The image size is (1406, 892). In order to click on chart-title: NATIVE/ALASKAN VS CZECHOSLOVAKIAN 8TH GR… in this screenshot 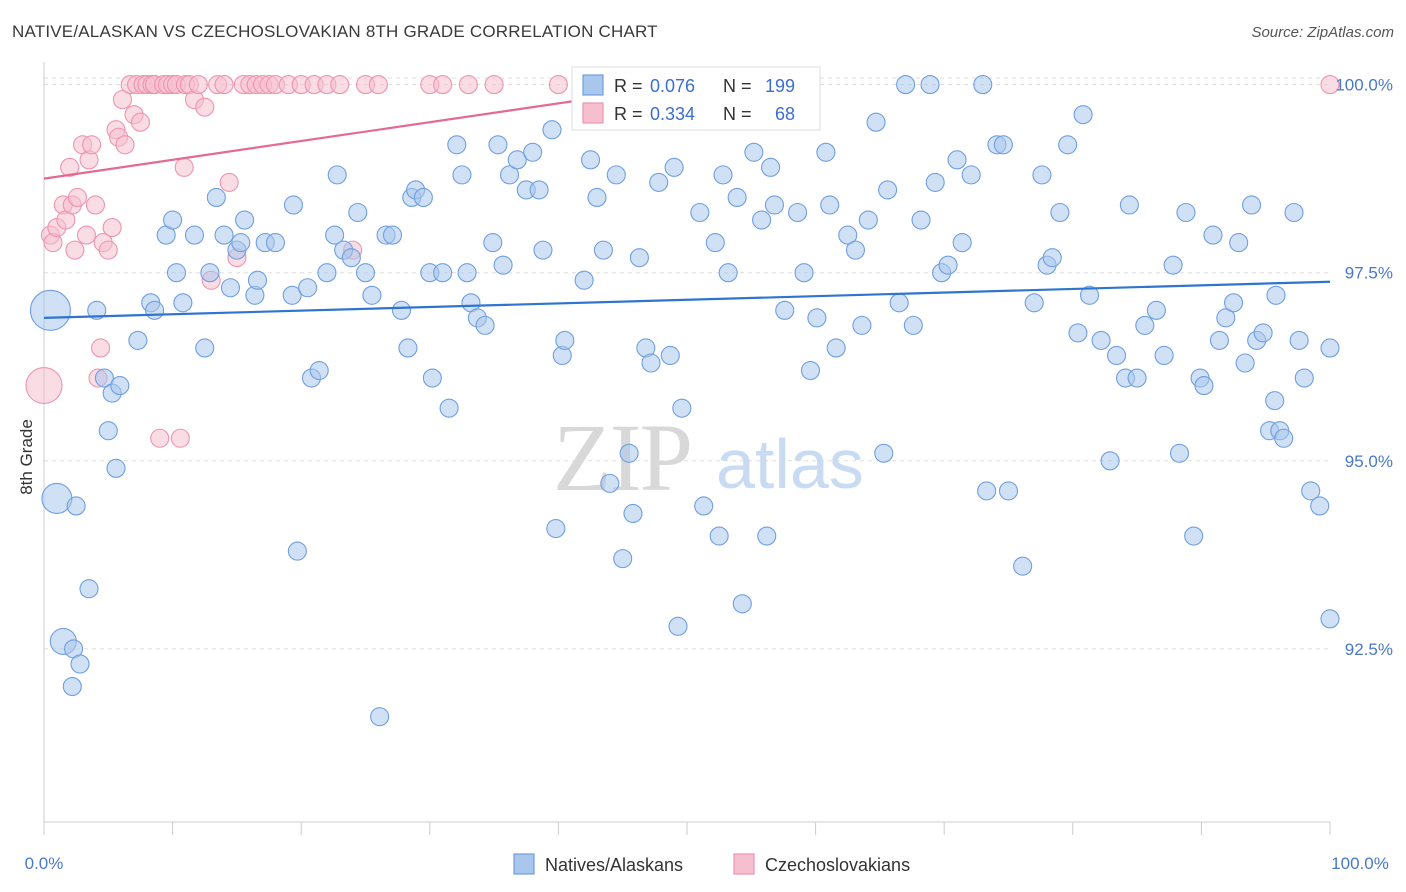, I will do `click(335, 31)`.